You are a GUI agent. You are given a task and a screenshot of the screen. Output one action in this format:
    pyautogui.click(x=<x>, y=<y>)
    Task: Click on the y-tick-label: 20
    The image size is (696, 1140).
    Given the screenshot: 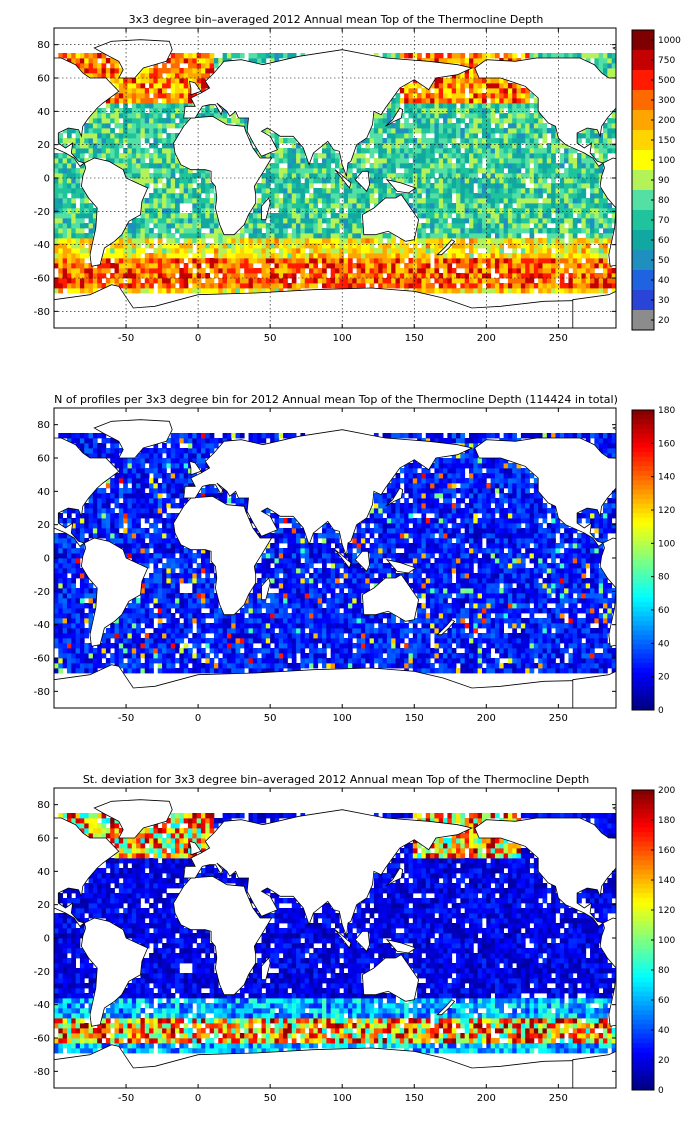 What is the action you would take?
    pyautogui.click(x=43, y=145)
    